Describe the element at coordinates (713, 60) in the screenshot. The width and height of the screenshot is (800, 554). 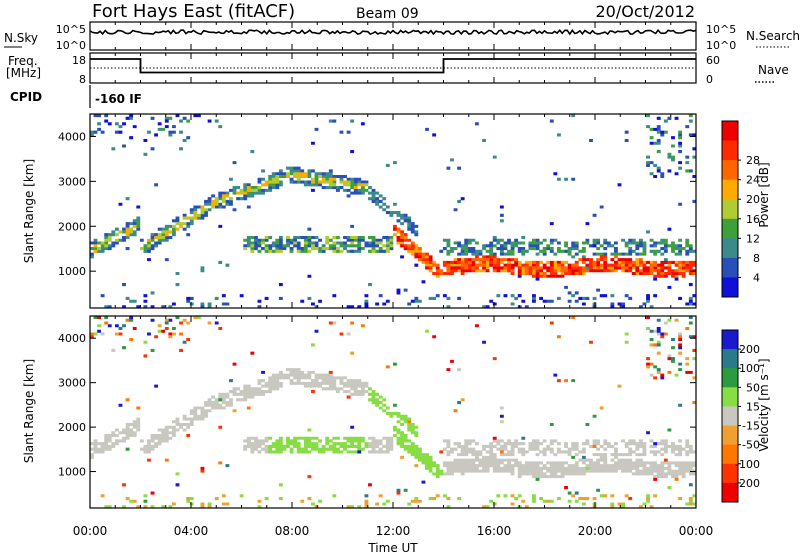
I see `freq-right-tick-top: 60` at that location.